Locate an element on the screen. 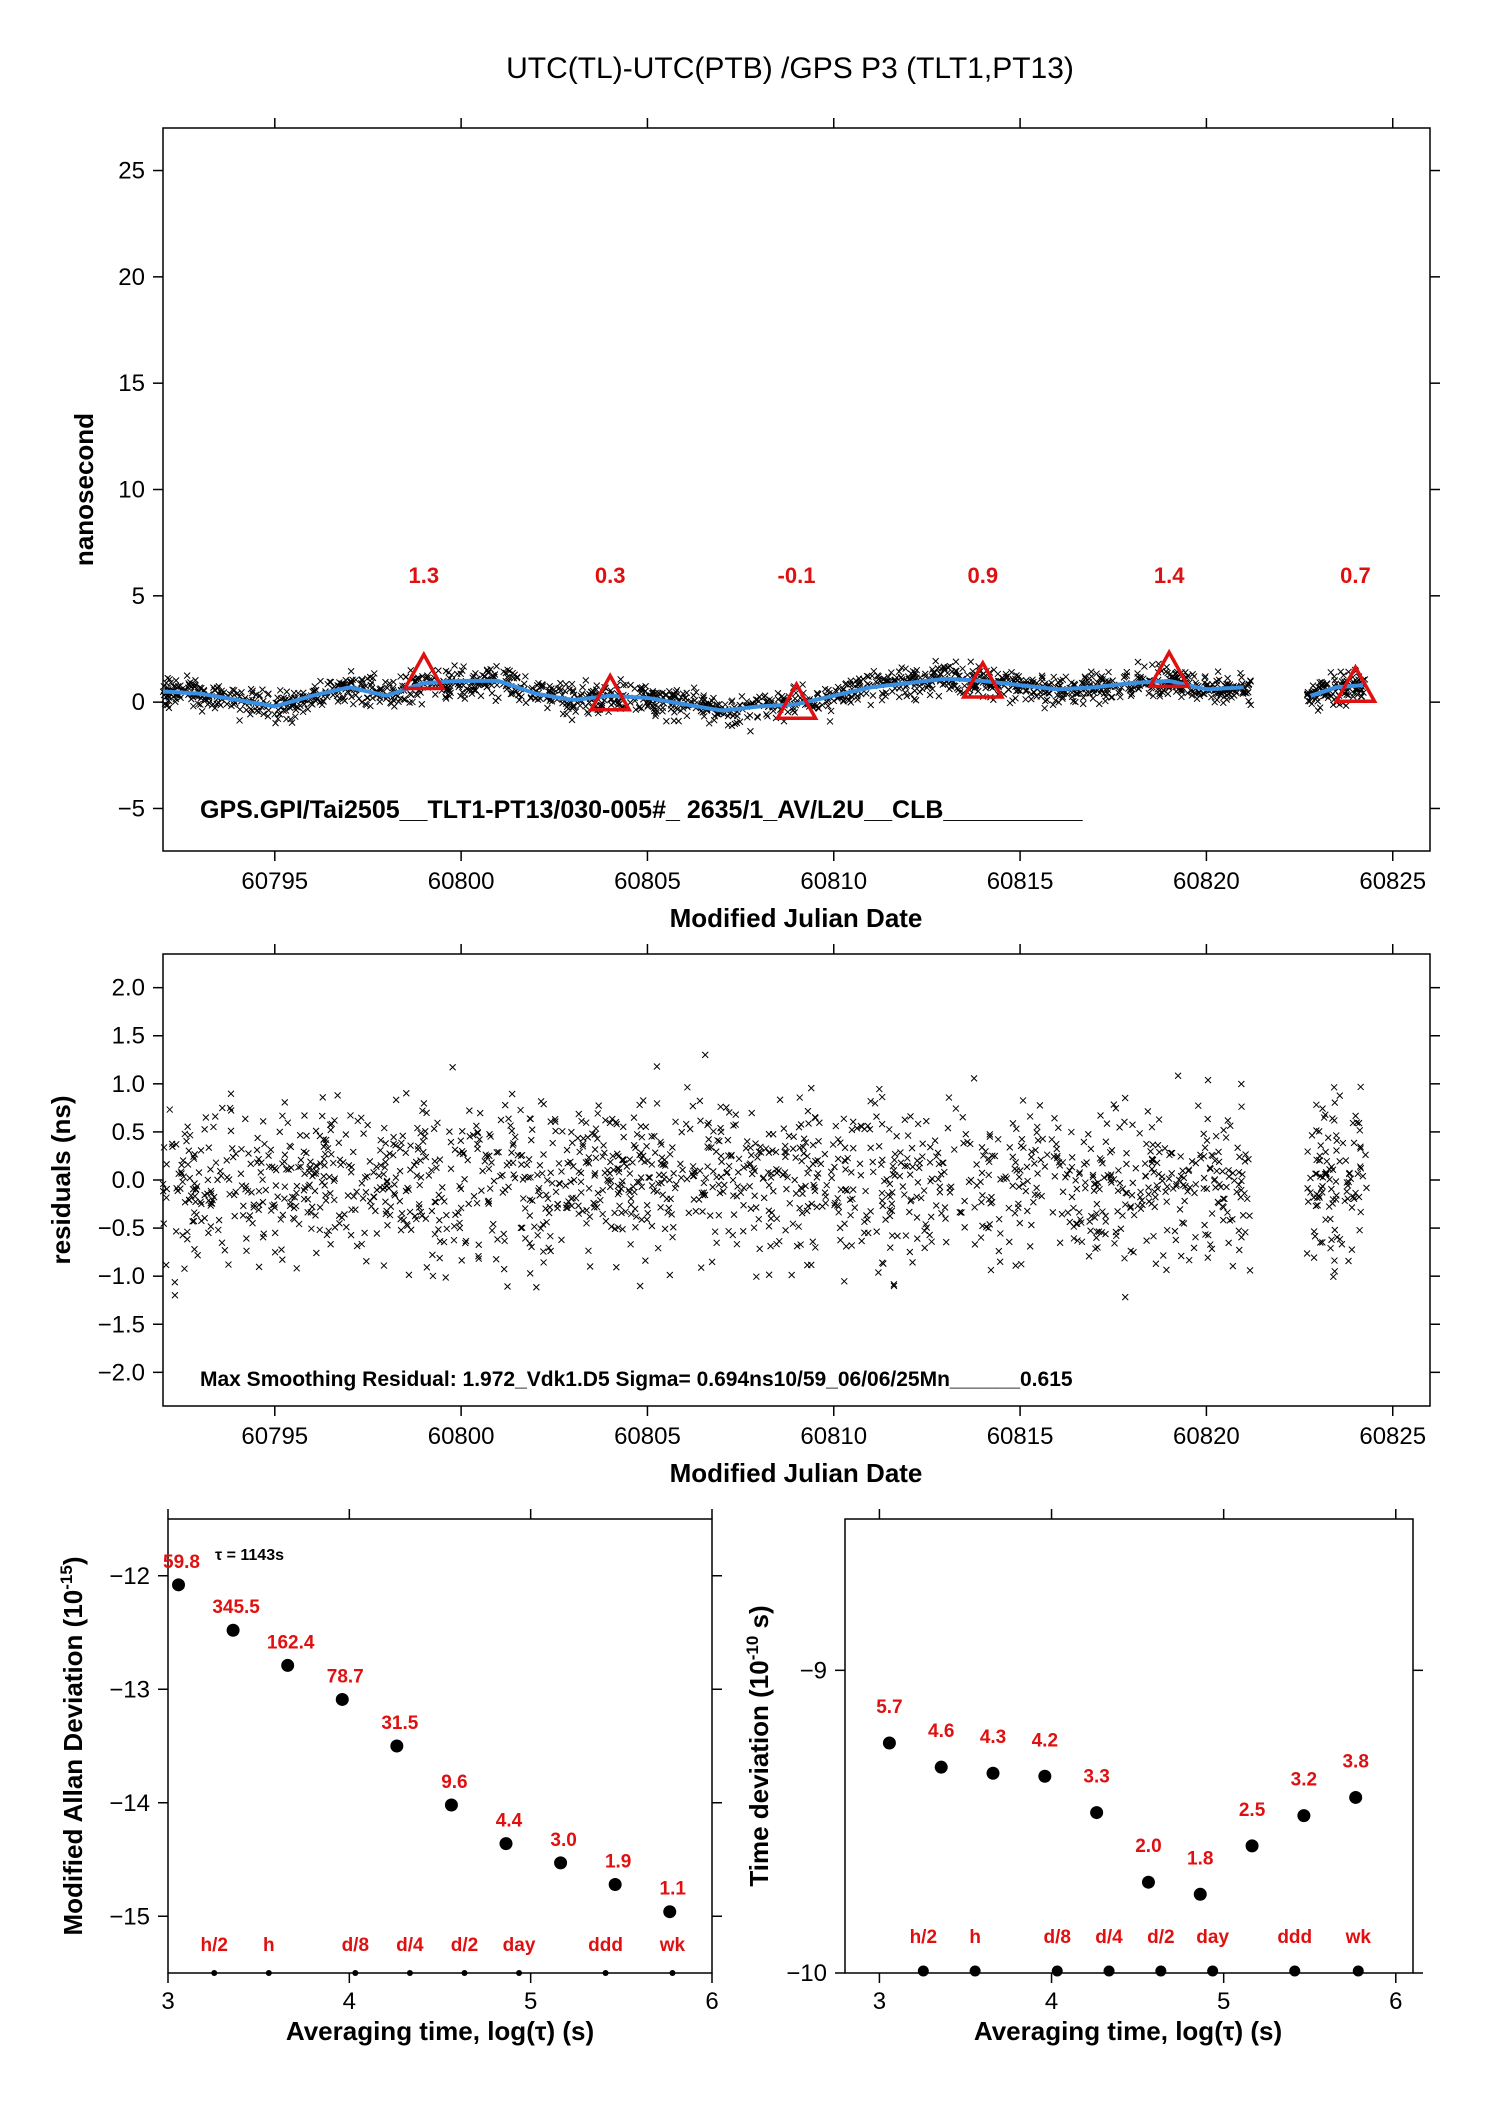 The image size is (1488, 2105). x-tick-label: 60795 is located at coordinates (274, 1436).